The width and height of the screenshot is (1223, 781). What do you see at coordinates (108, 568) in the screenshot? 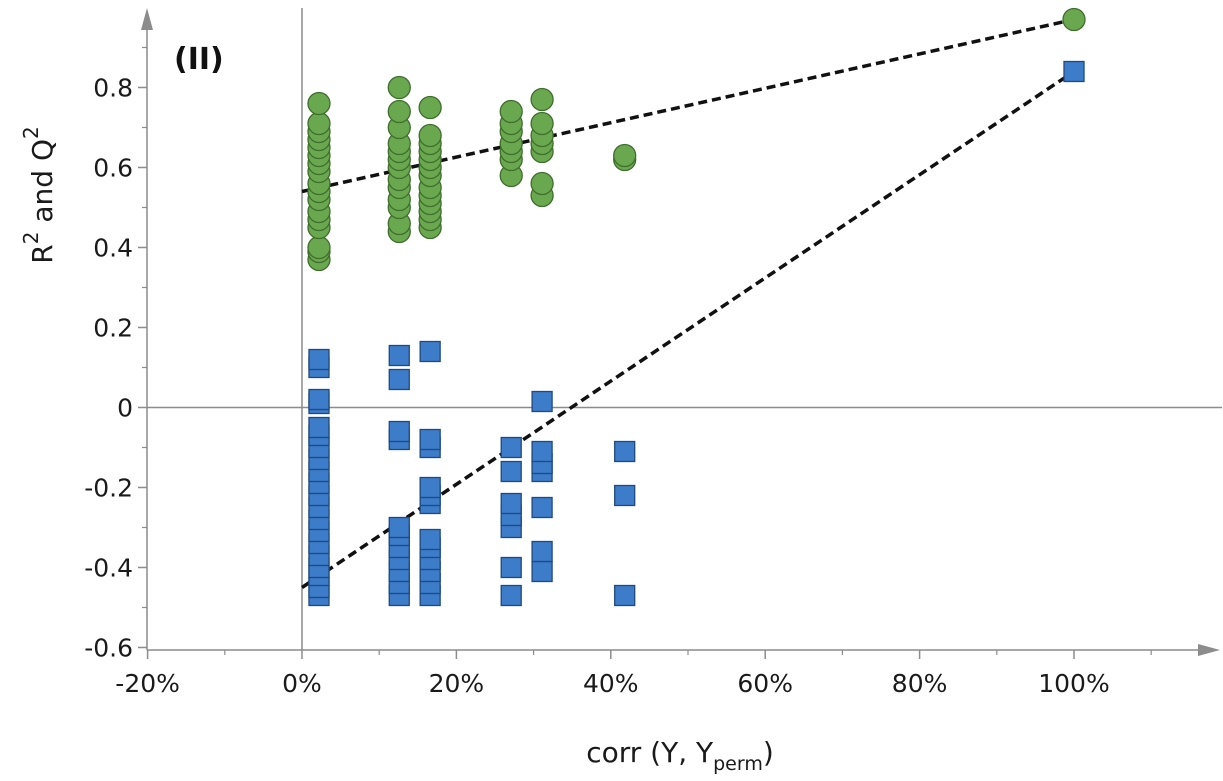
I see `y-tick-label: -0.4` at bounding box center [108, 568].